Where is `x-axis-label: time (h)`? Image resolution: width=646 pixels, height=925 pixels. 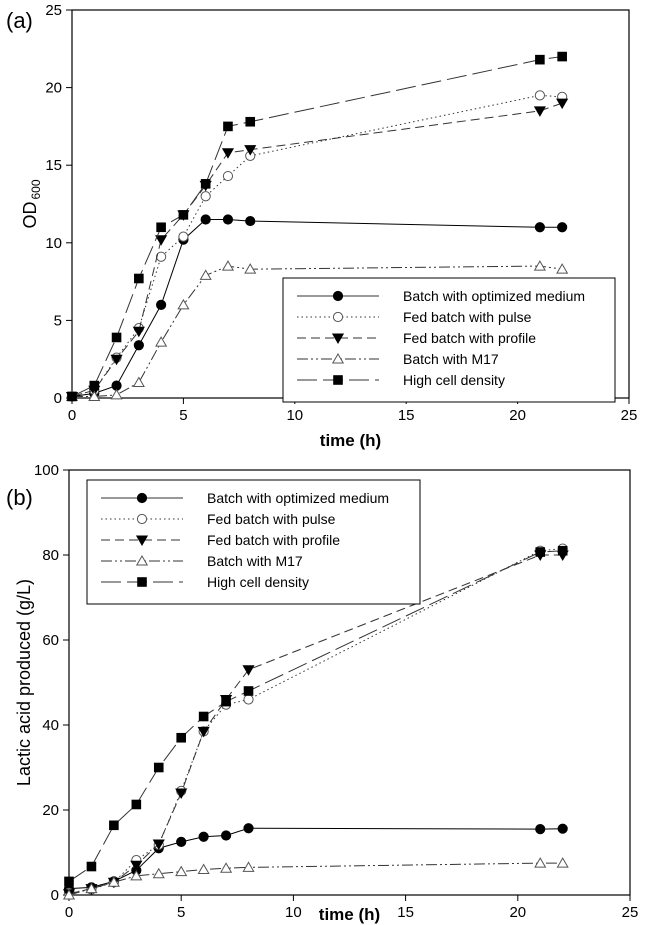 x-axis-label: time (h) is located at coordinates (350, 440).